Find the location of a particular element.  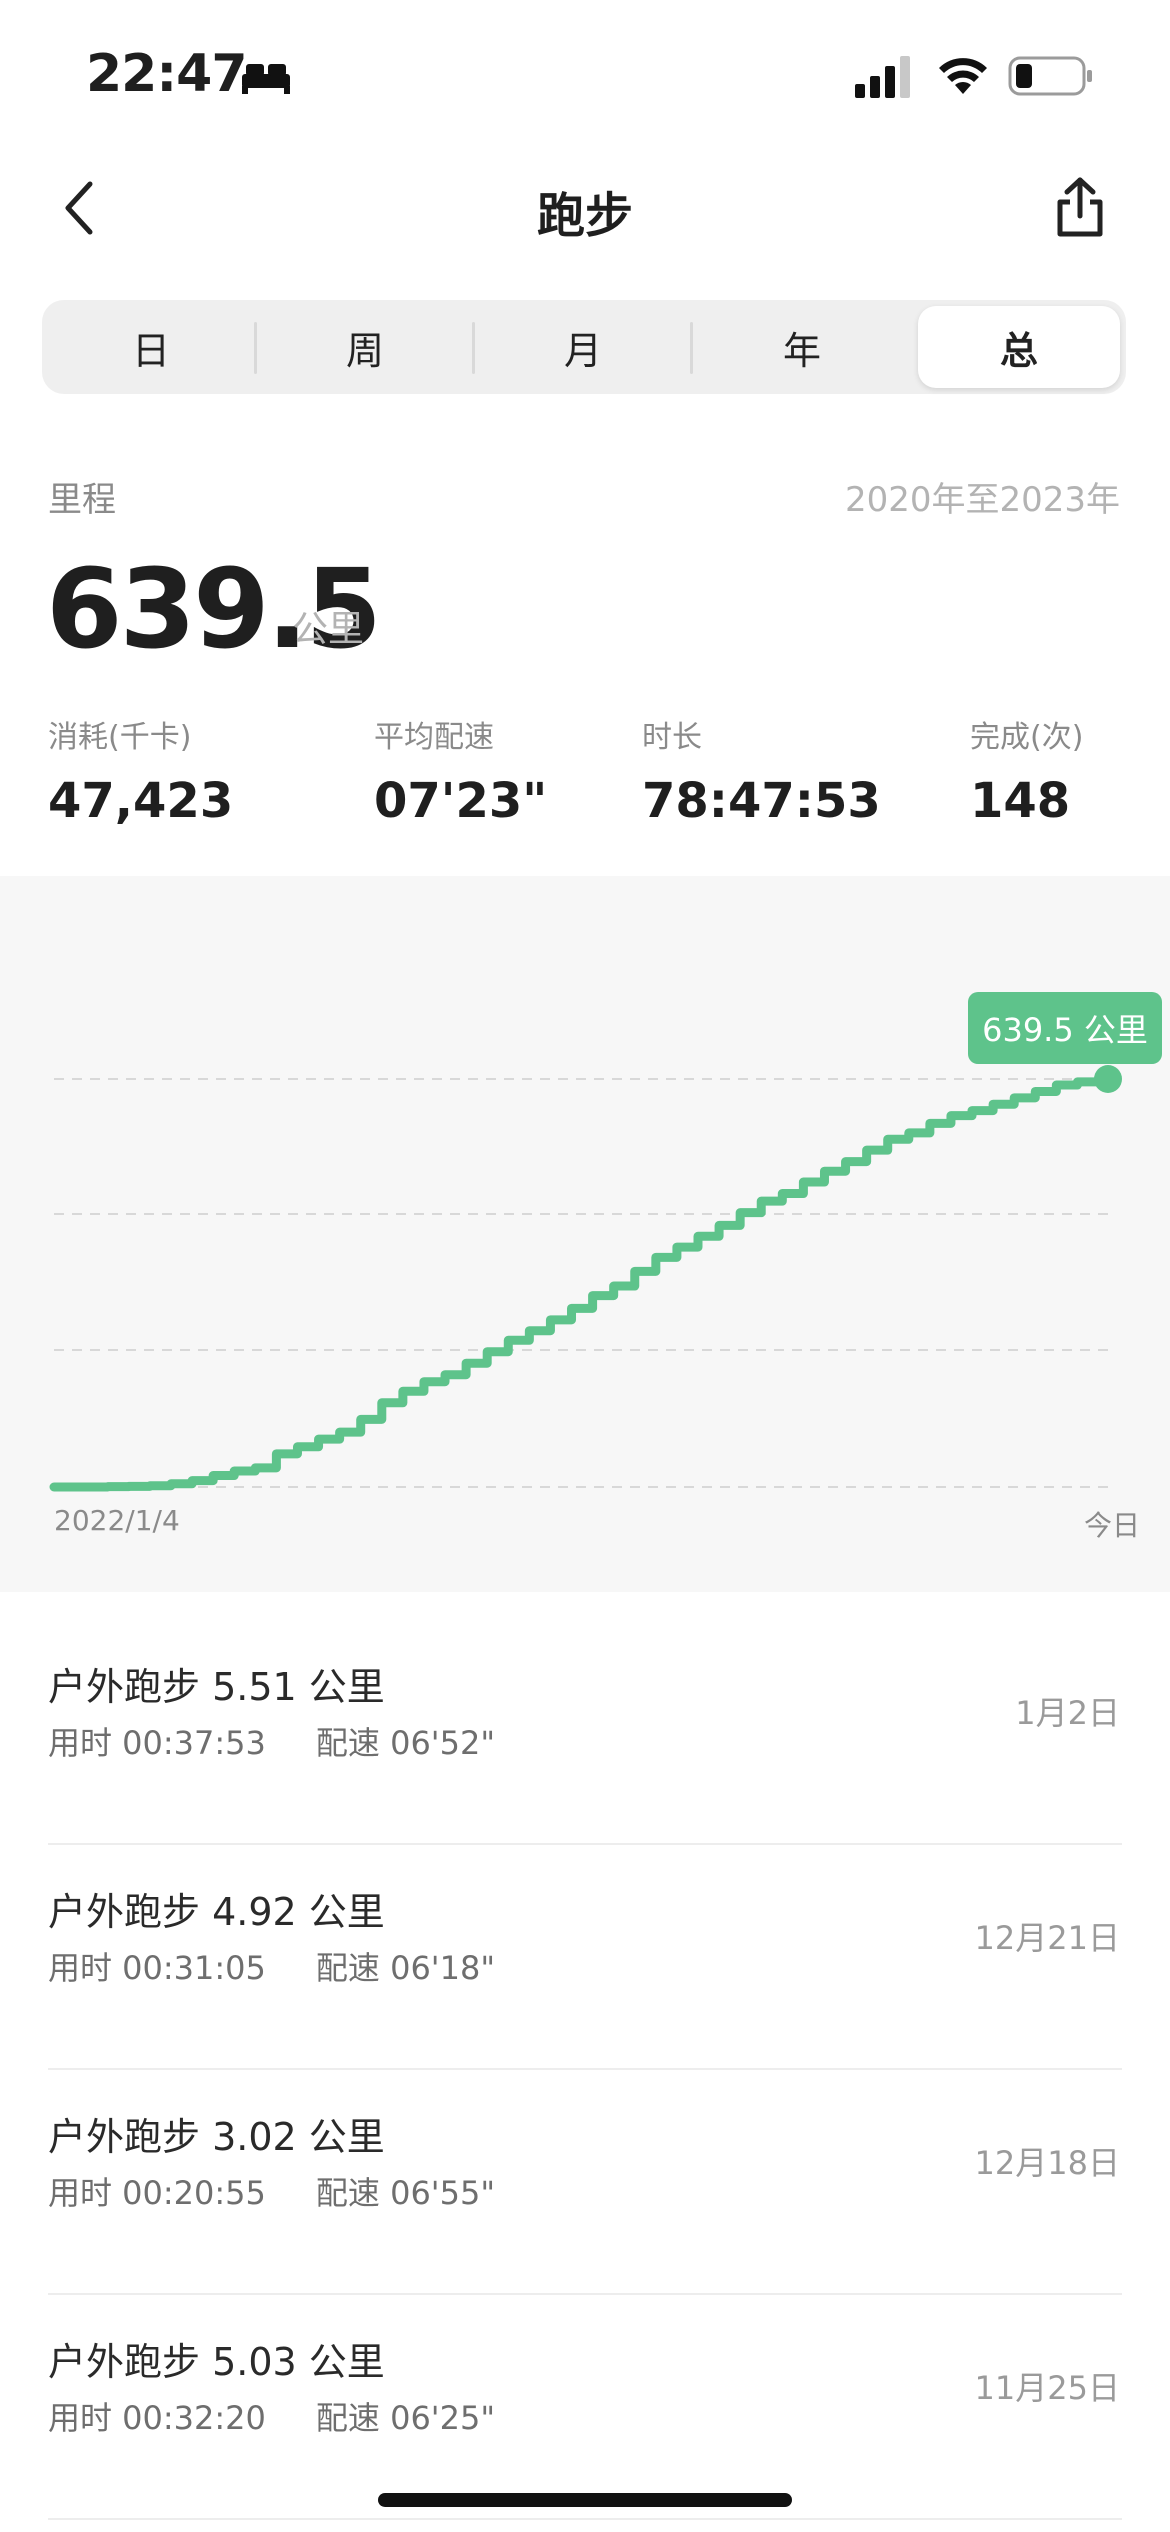

activity-title: 户外跑步 4.92 公里 is located at coordinates (216, 1912).